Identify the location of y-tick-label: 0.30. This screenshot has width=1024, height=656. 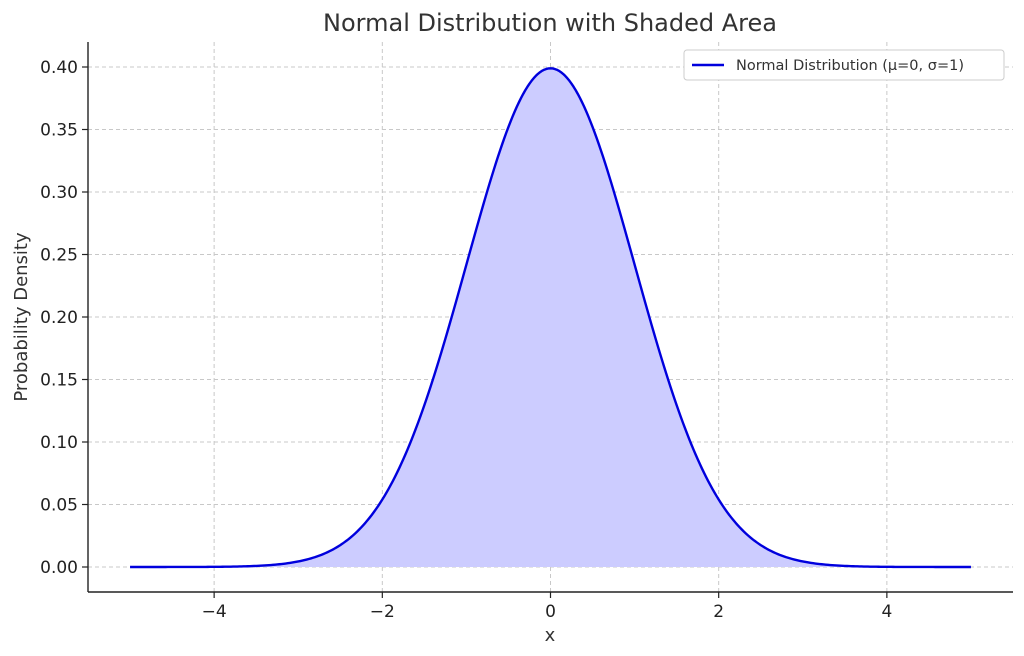
(59, 193).